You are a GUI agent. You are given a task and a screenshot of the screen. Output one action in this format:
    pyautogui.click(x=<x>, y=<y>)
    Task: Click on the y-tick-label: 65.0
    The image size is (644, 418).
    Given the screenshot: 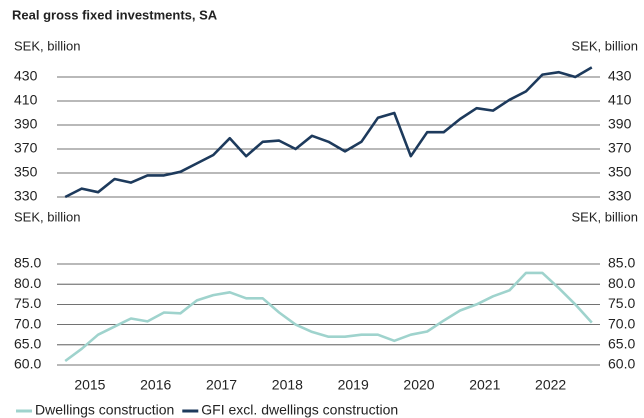 What is the action you would take?
    pyautogui.click(x=27, y=344)
    